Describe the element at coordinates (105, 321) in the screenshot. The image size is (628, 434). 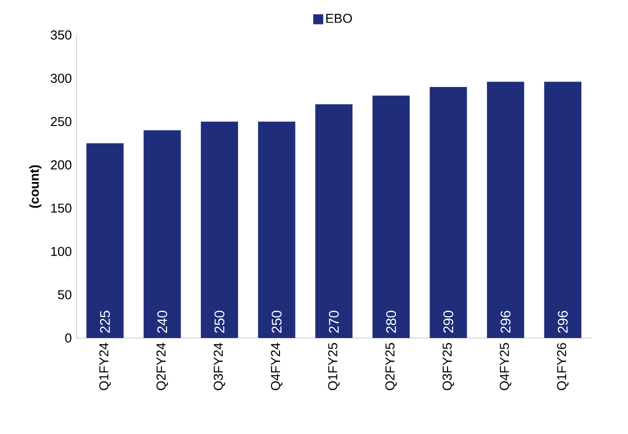
I see `data-label: 225` at that location.